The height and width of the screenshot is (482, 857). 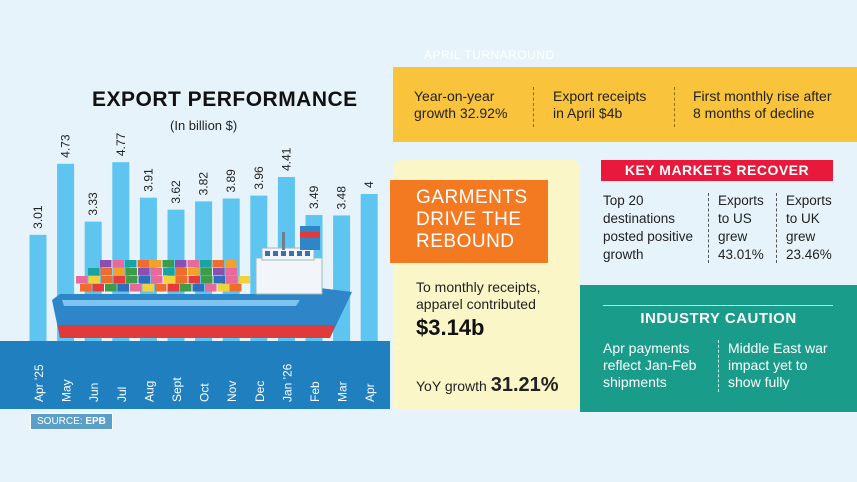 What do you see at coordinates (286, 159) in the screenshot?
I see `value-label-9: 4.41` at bounding box center [286, 159].